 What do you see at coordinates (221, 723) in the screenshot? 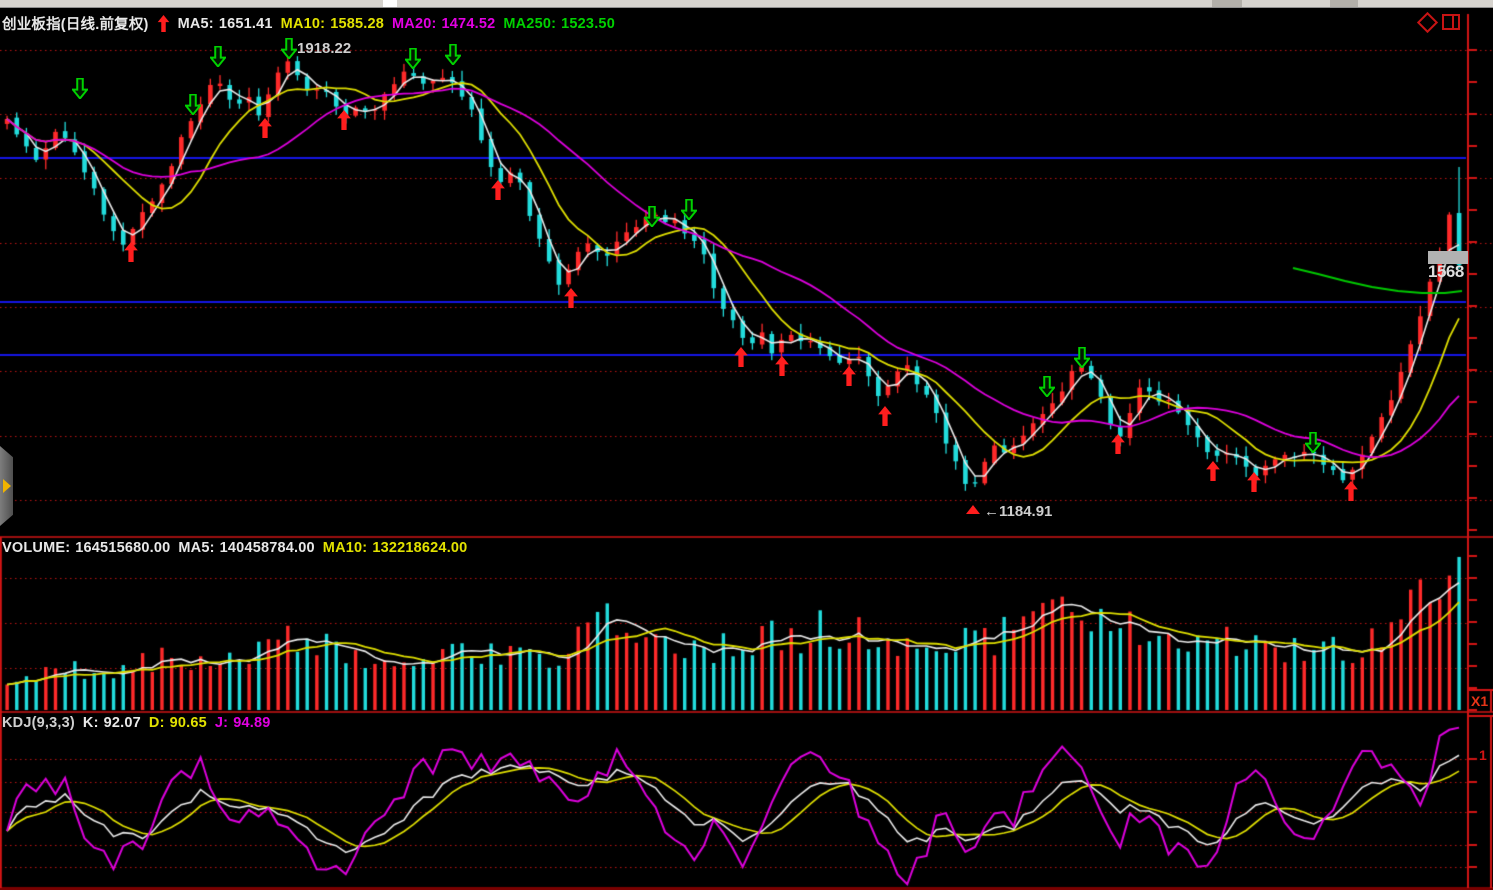
I see `kdj-j-label: J:` at bounding box center [221, 723].